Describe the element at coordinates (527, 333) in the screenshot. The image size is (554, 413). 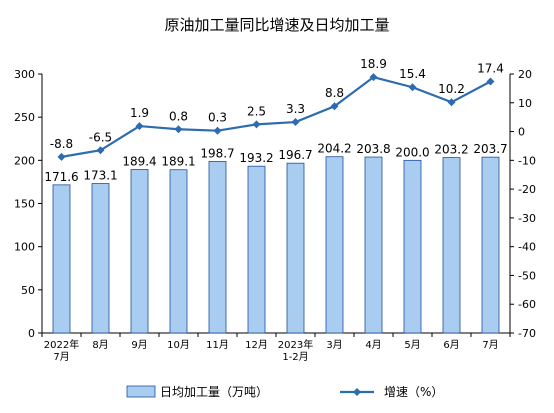
I see `right-tick-label: -70` at that location.